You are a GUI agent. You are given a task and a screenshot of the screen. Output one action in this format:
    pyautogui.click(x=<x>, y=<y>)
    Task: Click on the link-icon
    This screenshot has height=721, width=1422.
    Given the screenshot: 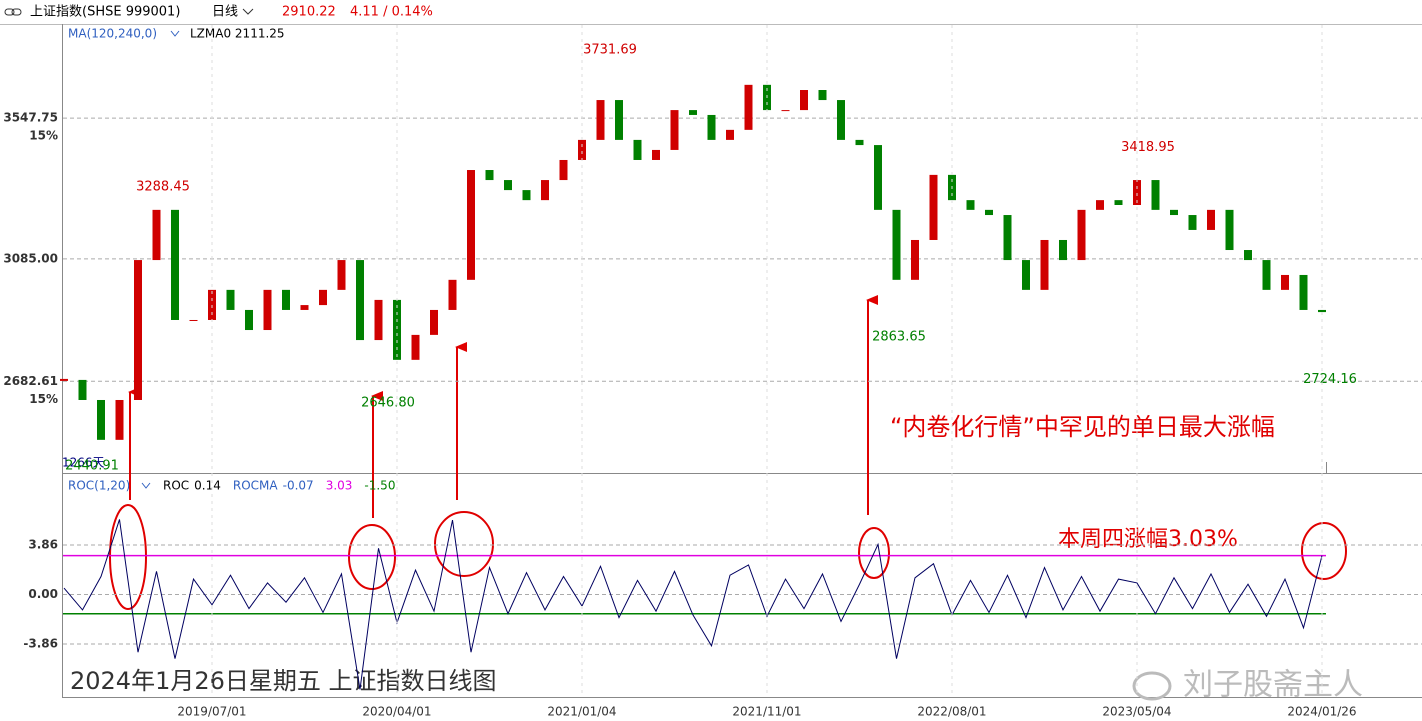 What is the action you would take?
    pyautogui.click(x=13, y=12)
    